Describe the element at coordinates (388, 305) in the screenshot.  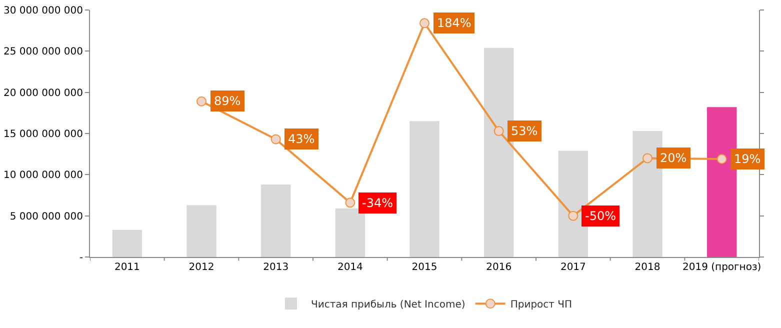
I see `legend-label: Чистая прибыль (Net Income)` at that location.